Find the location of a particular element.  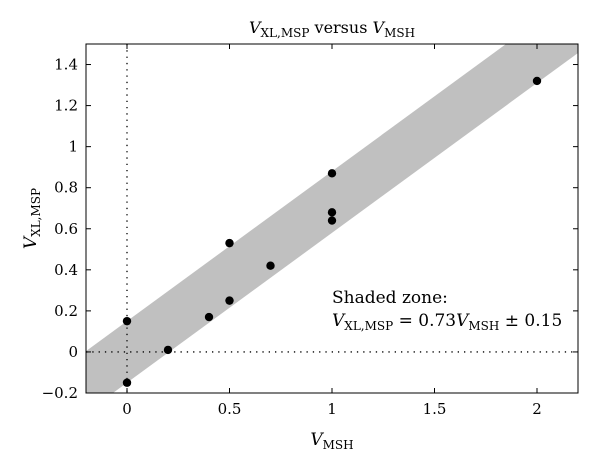

x-tick-label: 0 is located at coordinates (127, 409).